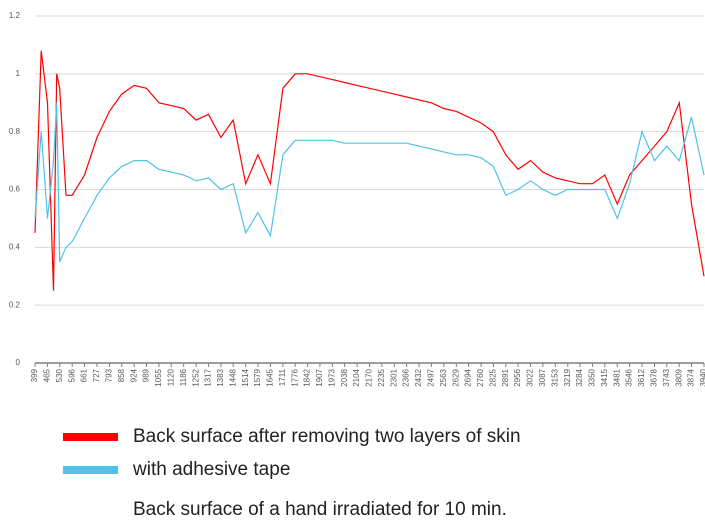 This screenshot has width=705, height=525. I want to click on x-tick-label: 596, so click(71, 375).